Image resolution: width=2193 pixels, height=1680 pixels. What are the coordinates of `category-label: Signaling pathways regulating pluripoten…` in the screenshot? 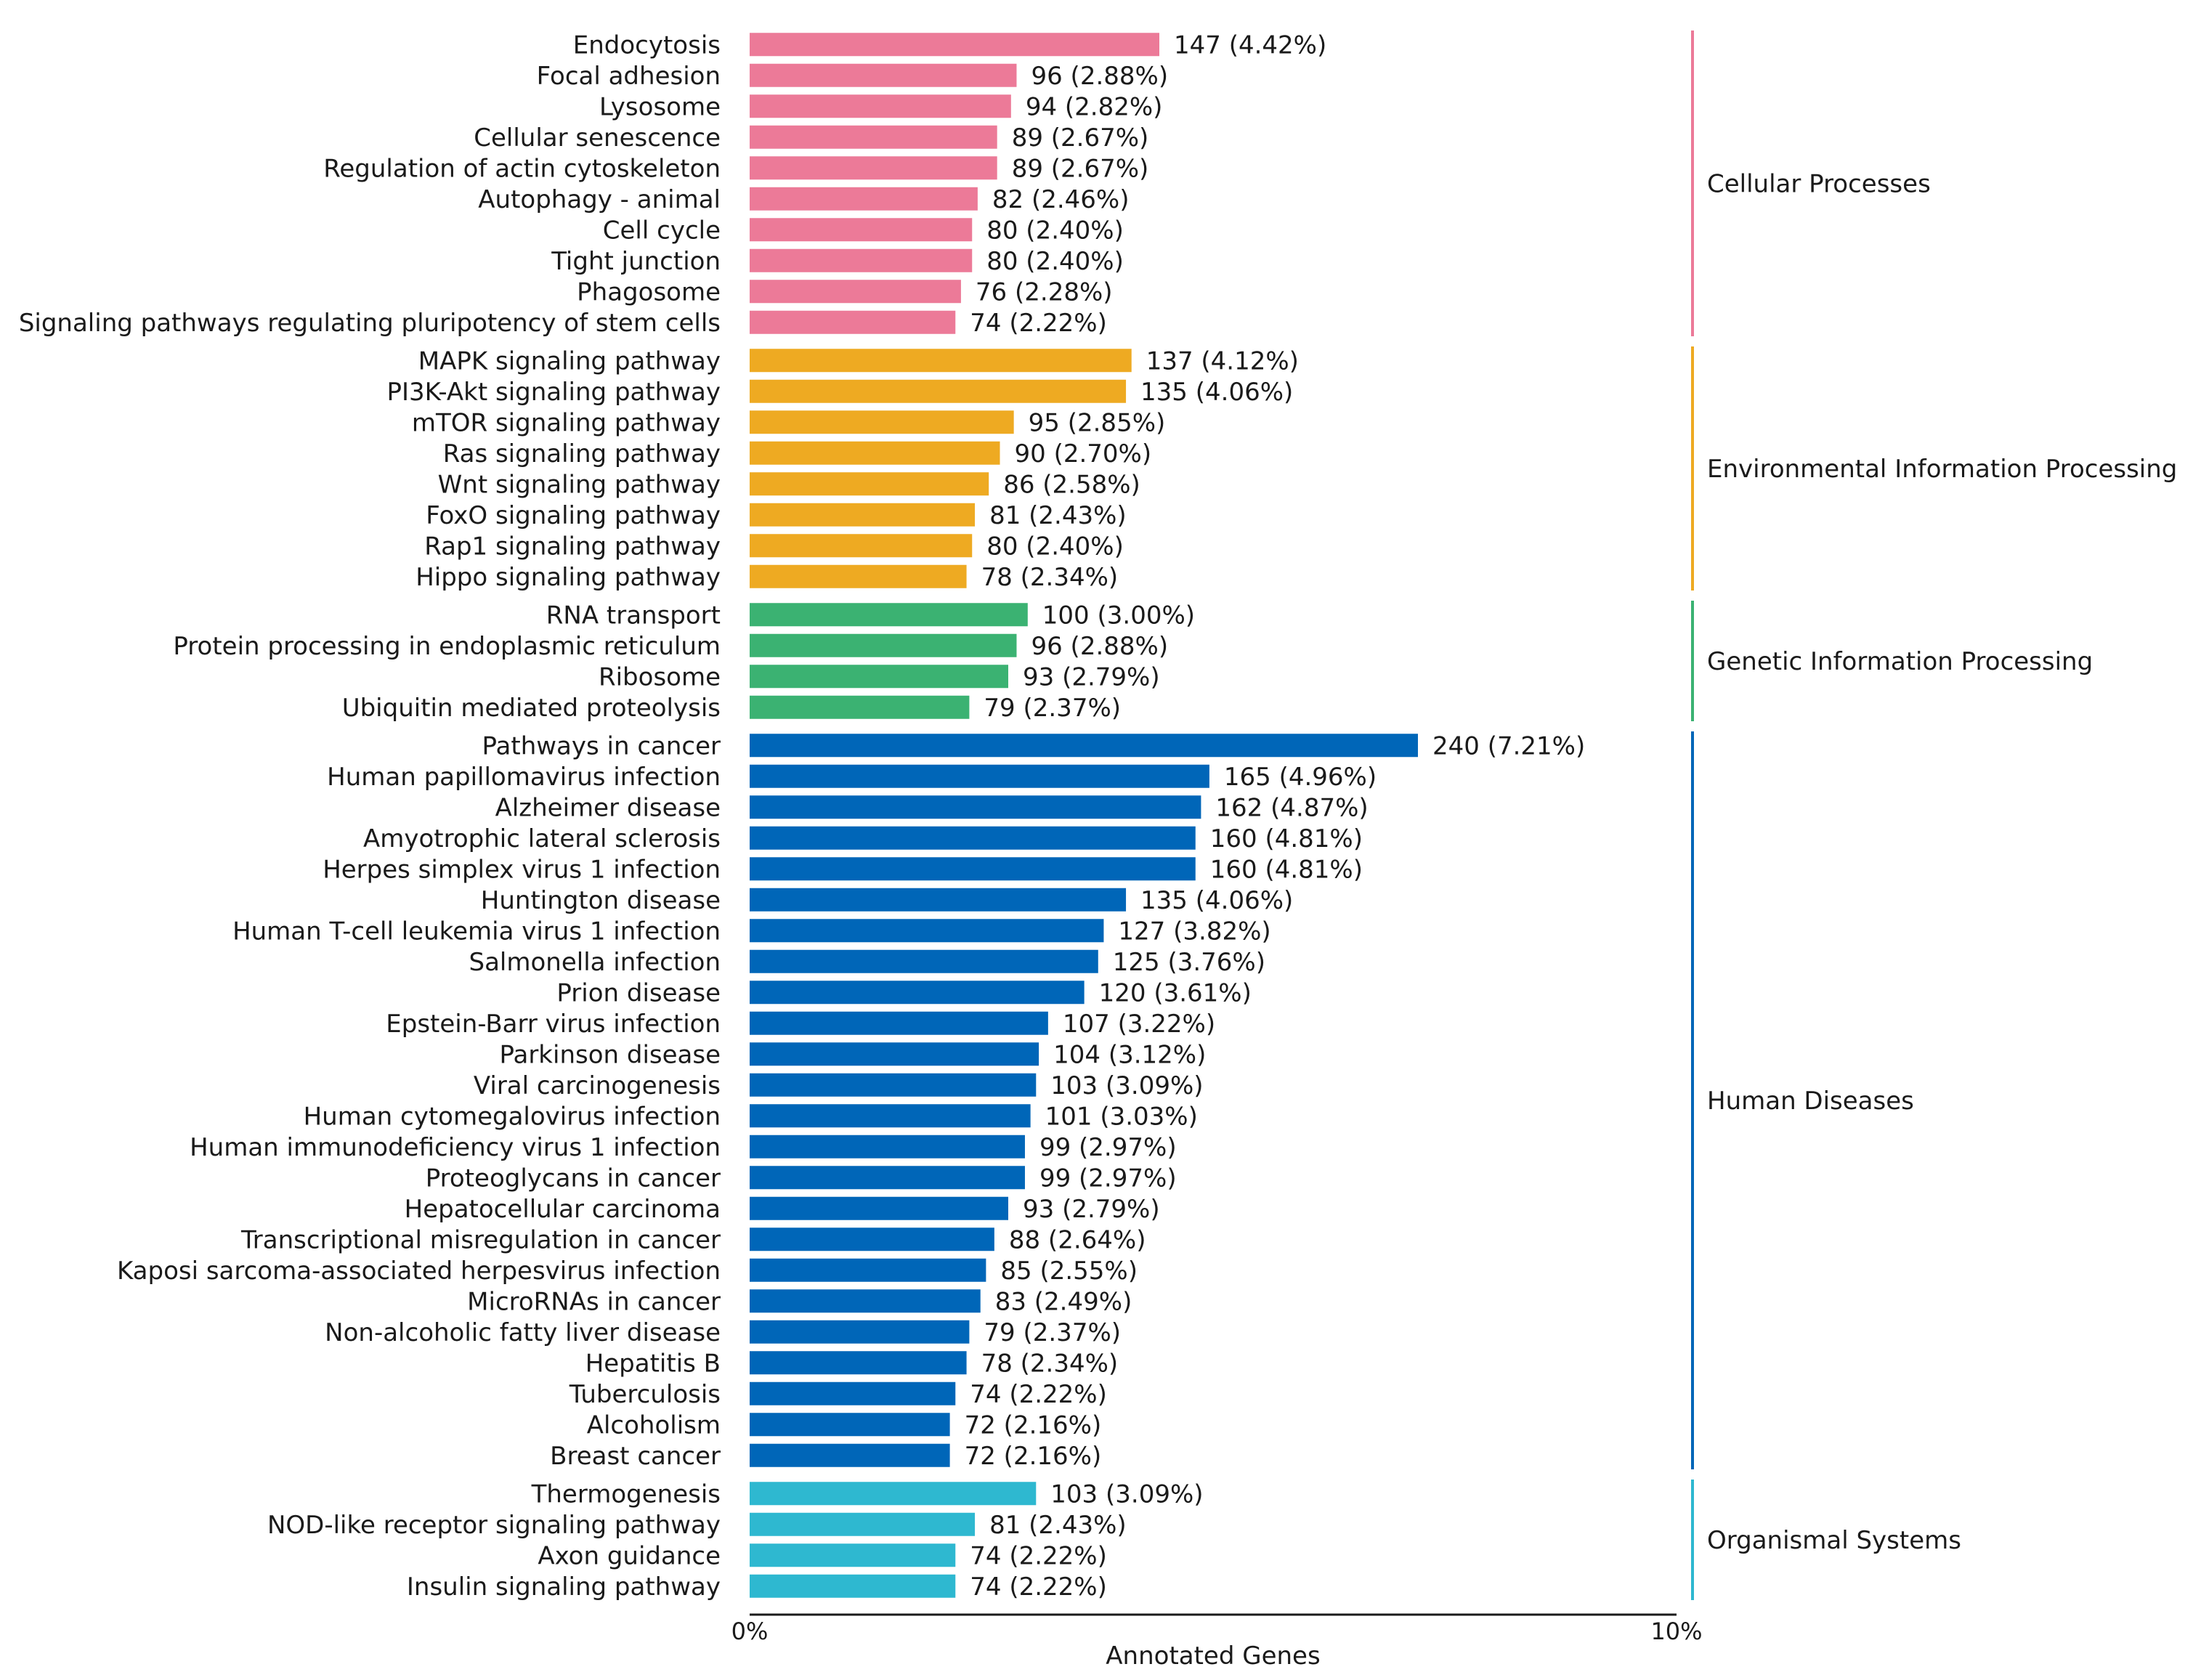 It's located at (370, 323).